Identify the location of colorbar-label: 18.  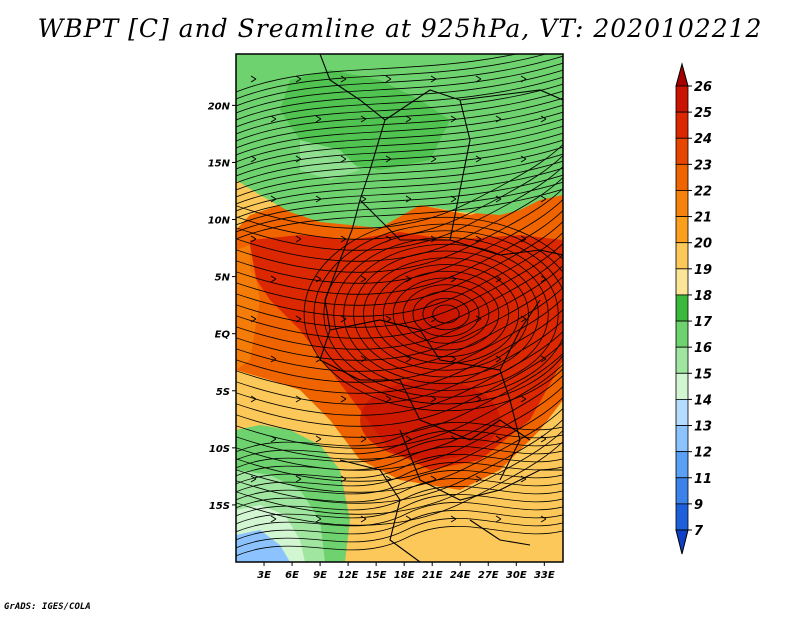
(703, 296).